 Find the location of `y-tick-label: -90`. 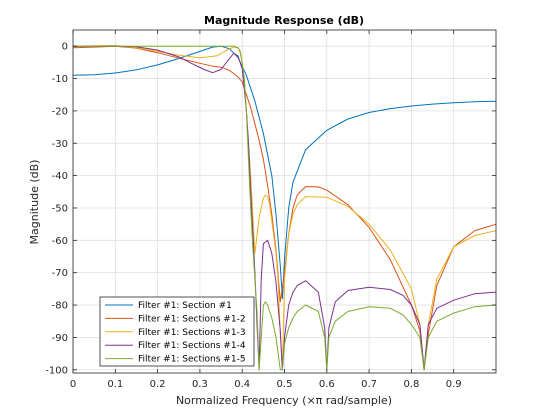

y-tick-label: -90 is located at coordinates (60, 338).